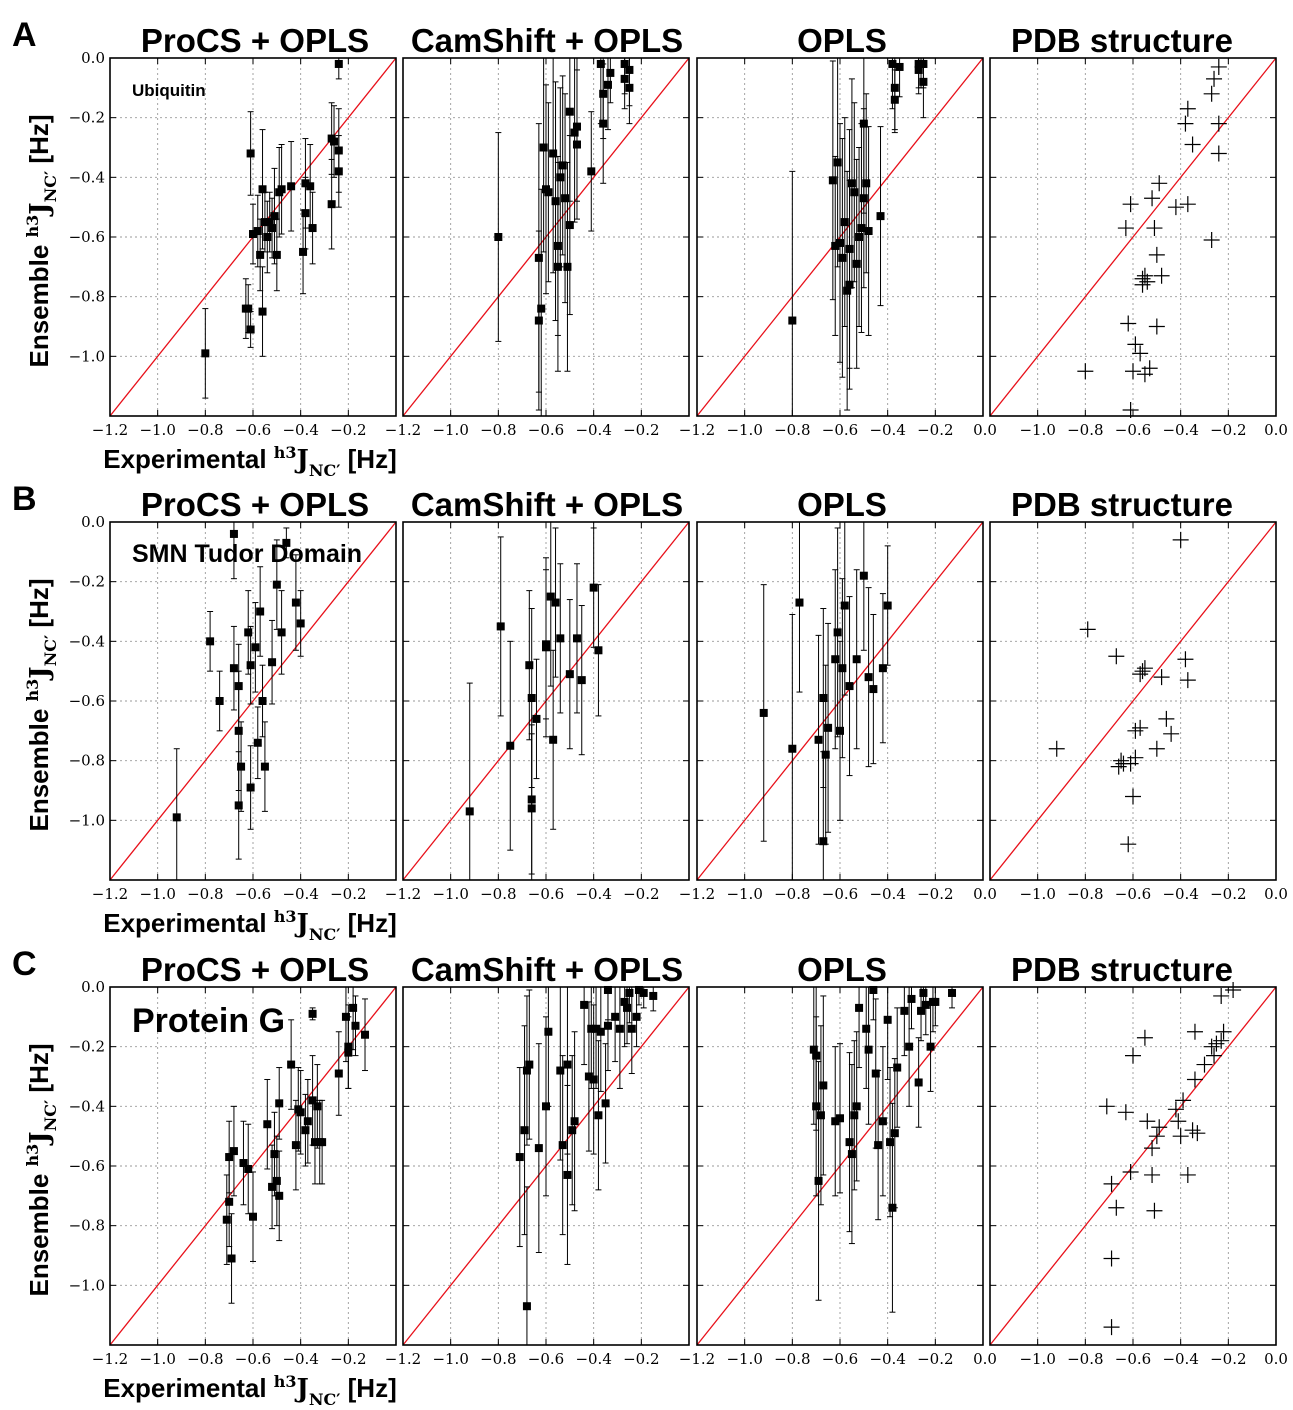 The width and height of the screenshot is (1293, 1410). I want to click on x-tick-label: 0.0, so click(1276, 1359).